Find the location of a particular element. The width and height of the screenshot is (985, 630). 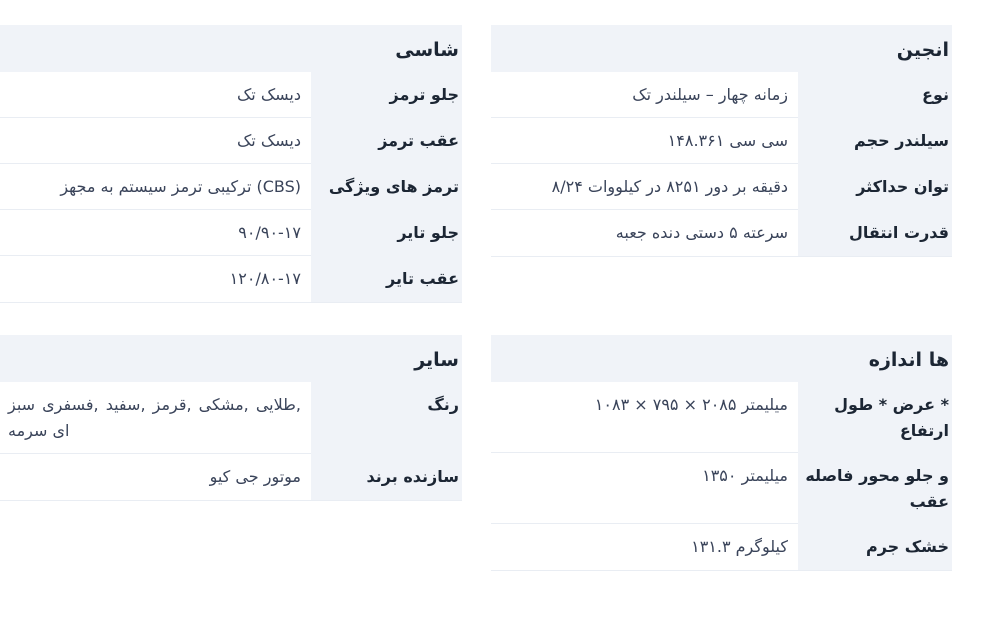

other-section-title: سایر is located at coordinates (436, 359).